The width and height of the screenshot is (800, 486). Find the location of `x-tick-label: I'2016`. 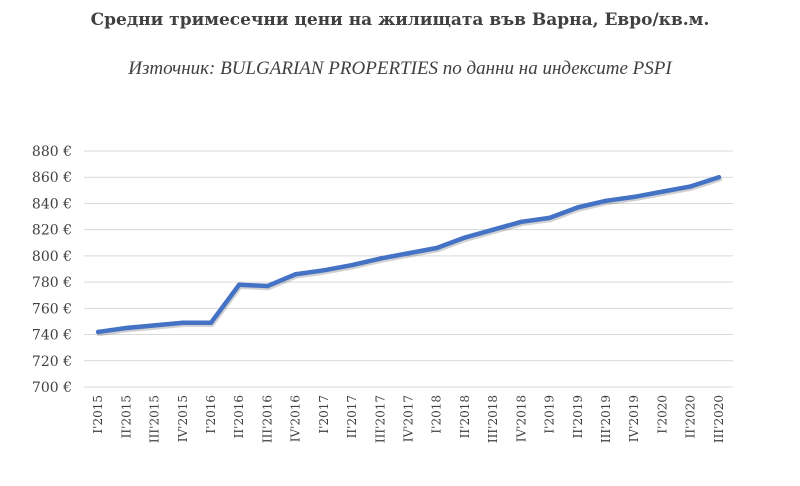

x-tick-label: I'2016 is located at coordinates (211, 414).